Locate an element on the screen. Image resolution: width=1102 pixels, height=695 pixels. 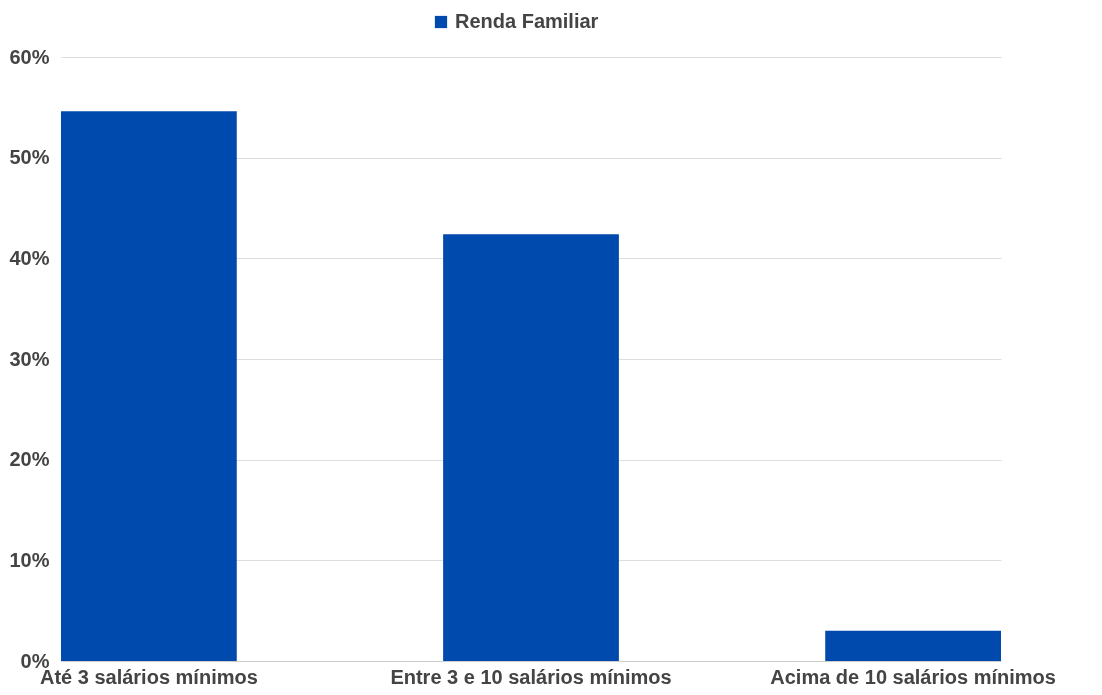
x-tick-label: Acima de 10 salários mínimos is located at coordinates (913, 676).